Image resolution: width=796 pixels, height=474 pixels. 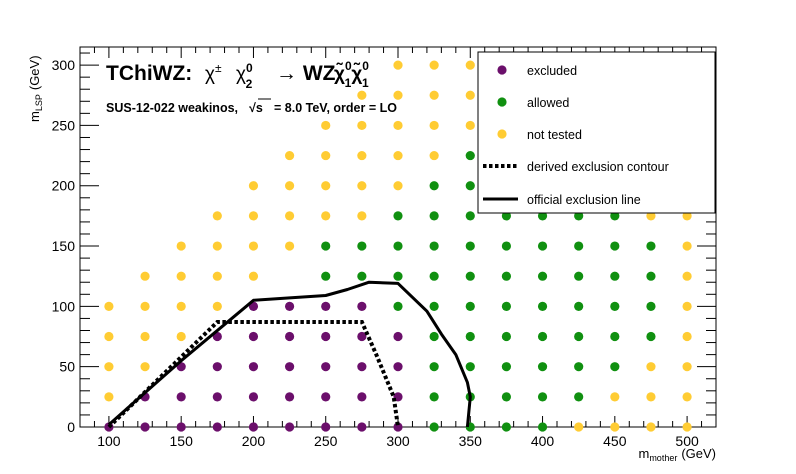 I want to click on legend-label-derived-exclusion-contour: derived exclusion contour, so click(x=598, y=167).